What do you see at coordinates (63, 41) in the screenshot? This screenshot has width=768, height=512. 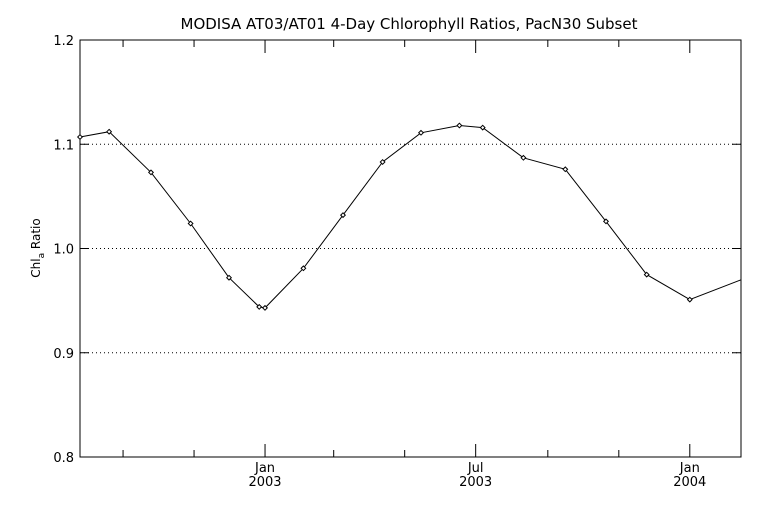 I see `y-tick-label: 1.2` at bounding box center [63, 41].